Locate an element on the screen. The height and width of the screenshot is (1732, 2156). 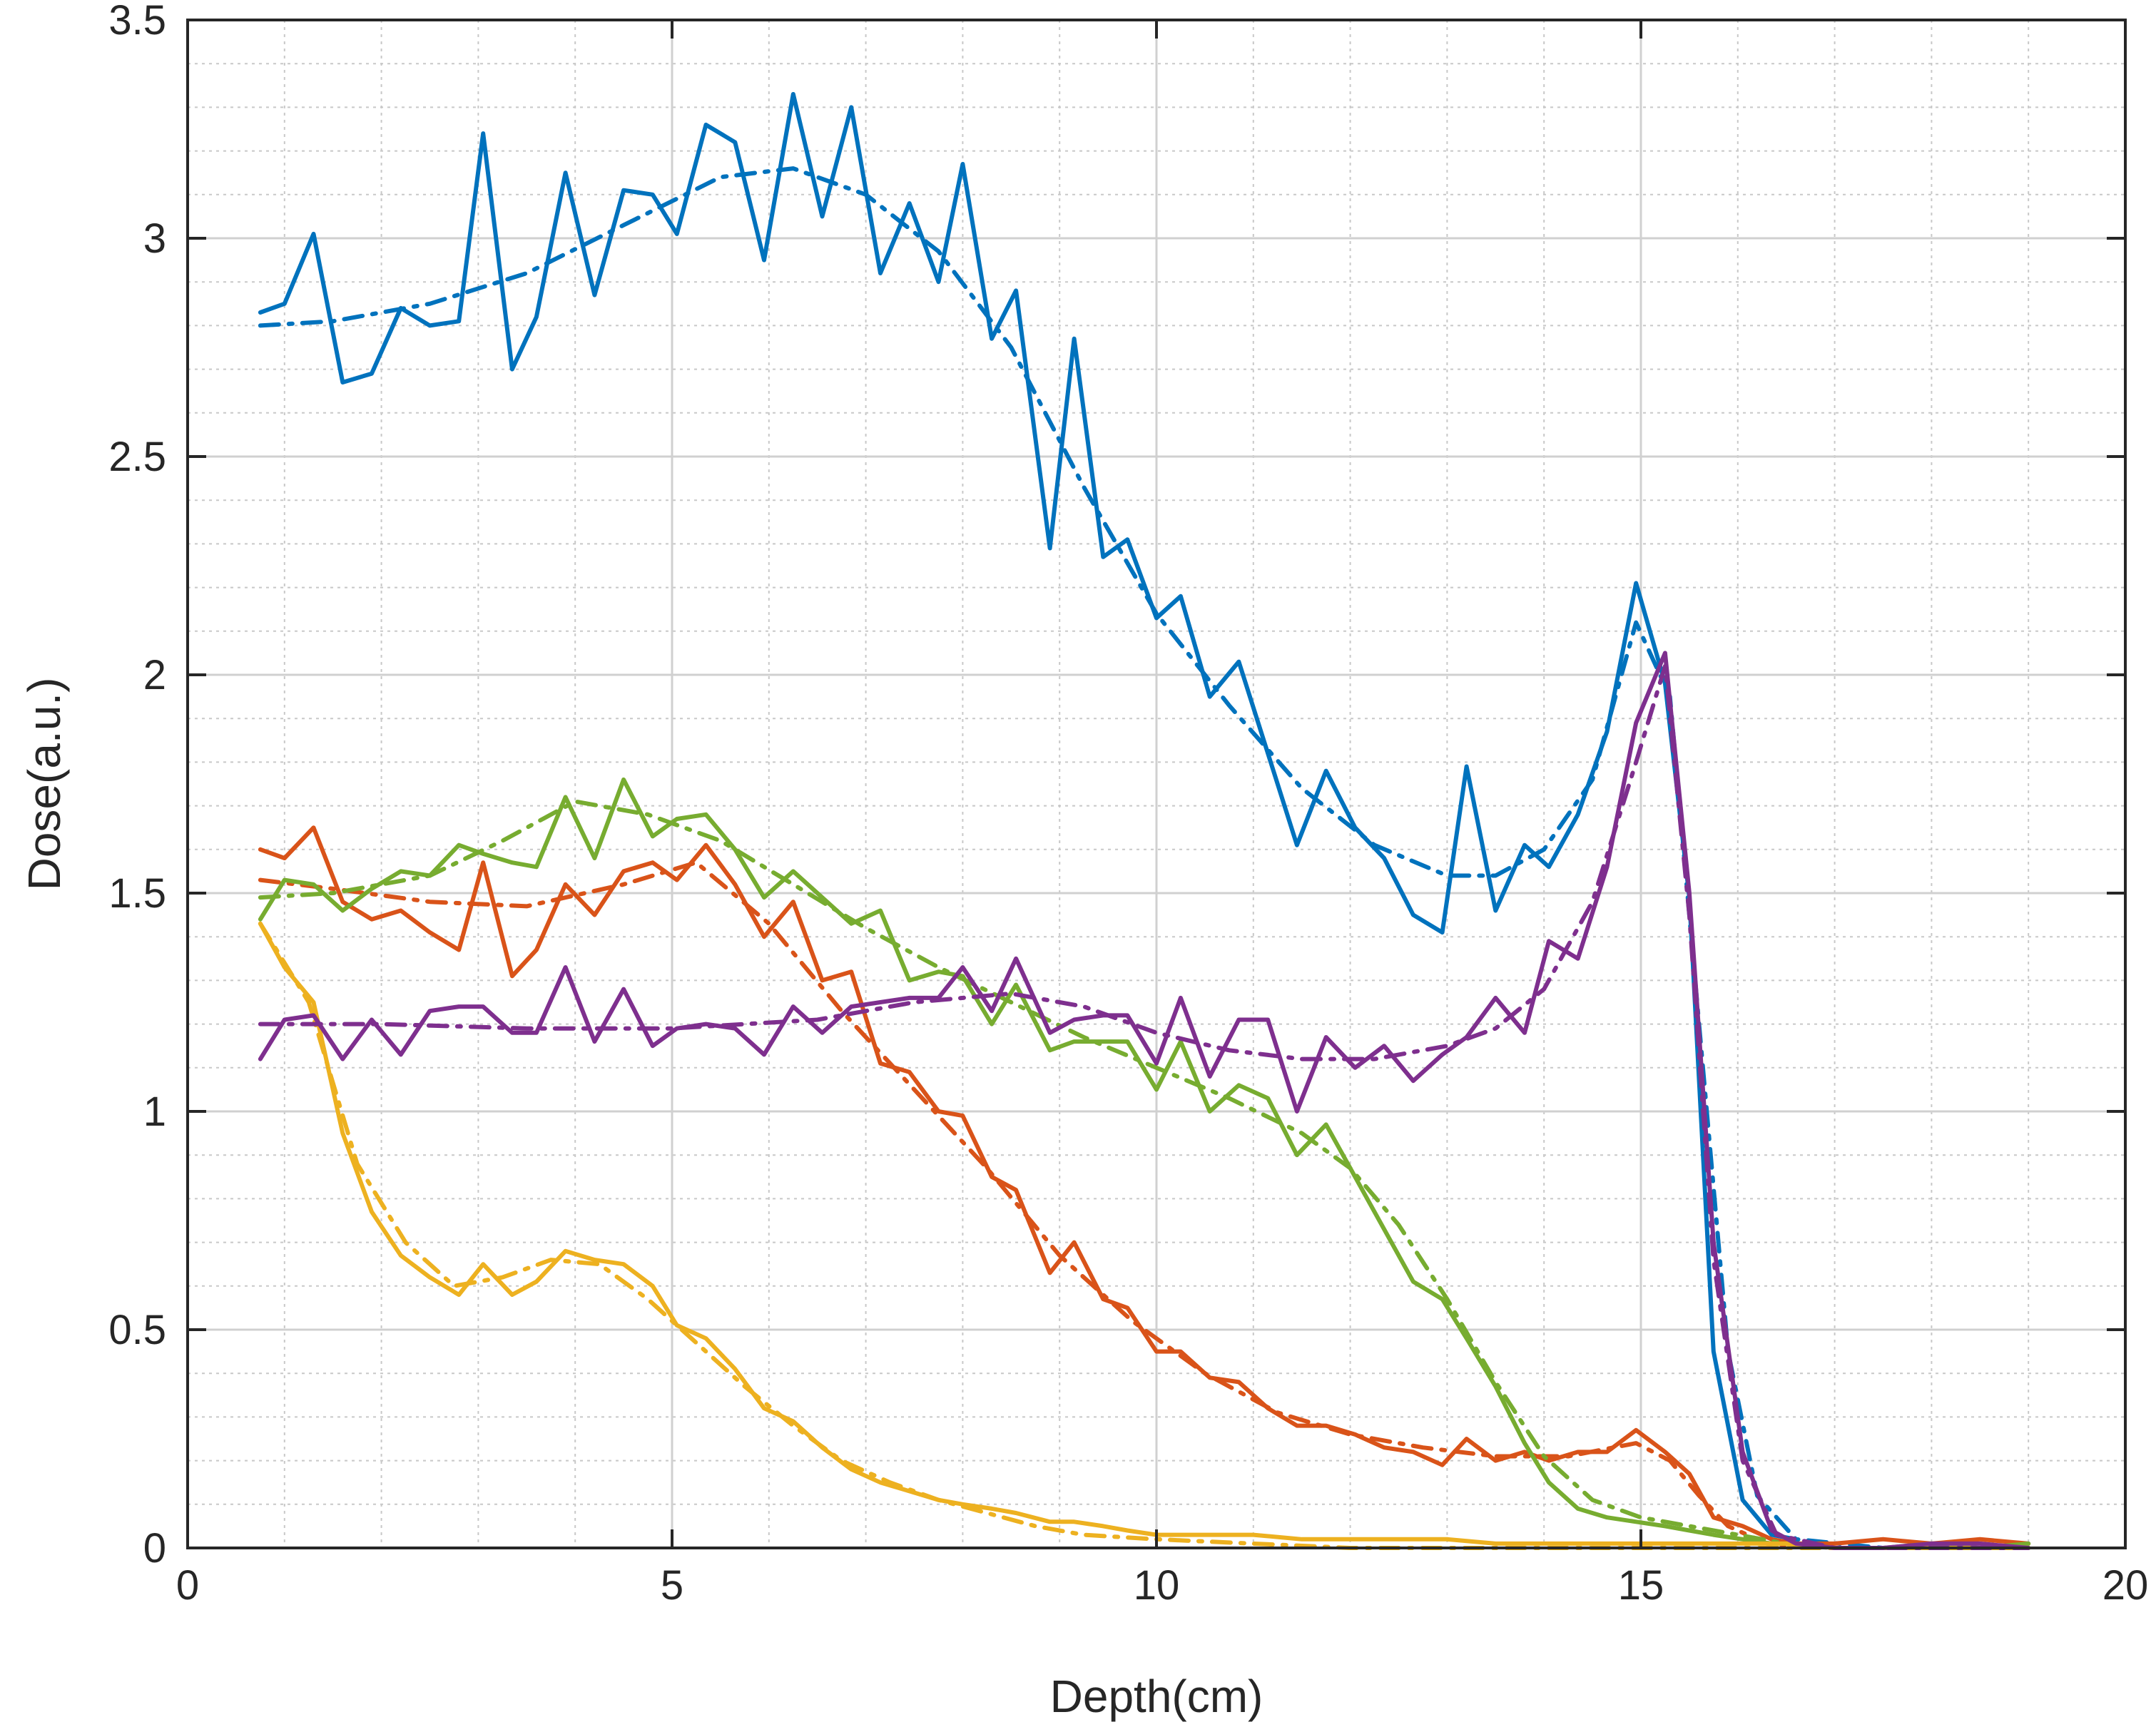
y-tick-label: 3 is located at coordinates (154, 238).